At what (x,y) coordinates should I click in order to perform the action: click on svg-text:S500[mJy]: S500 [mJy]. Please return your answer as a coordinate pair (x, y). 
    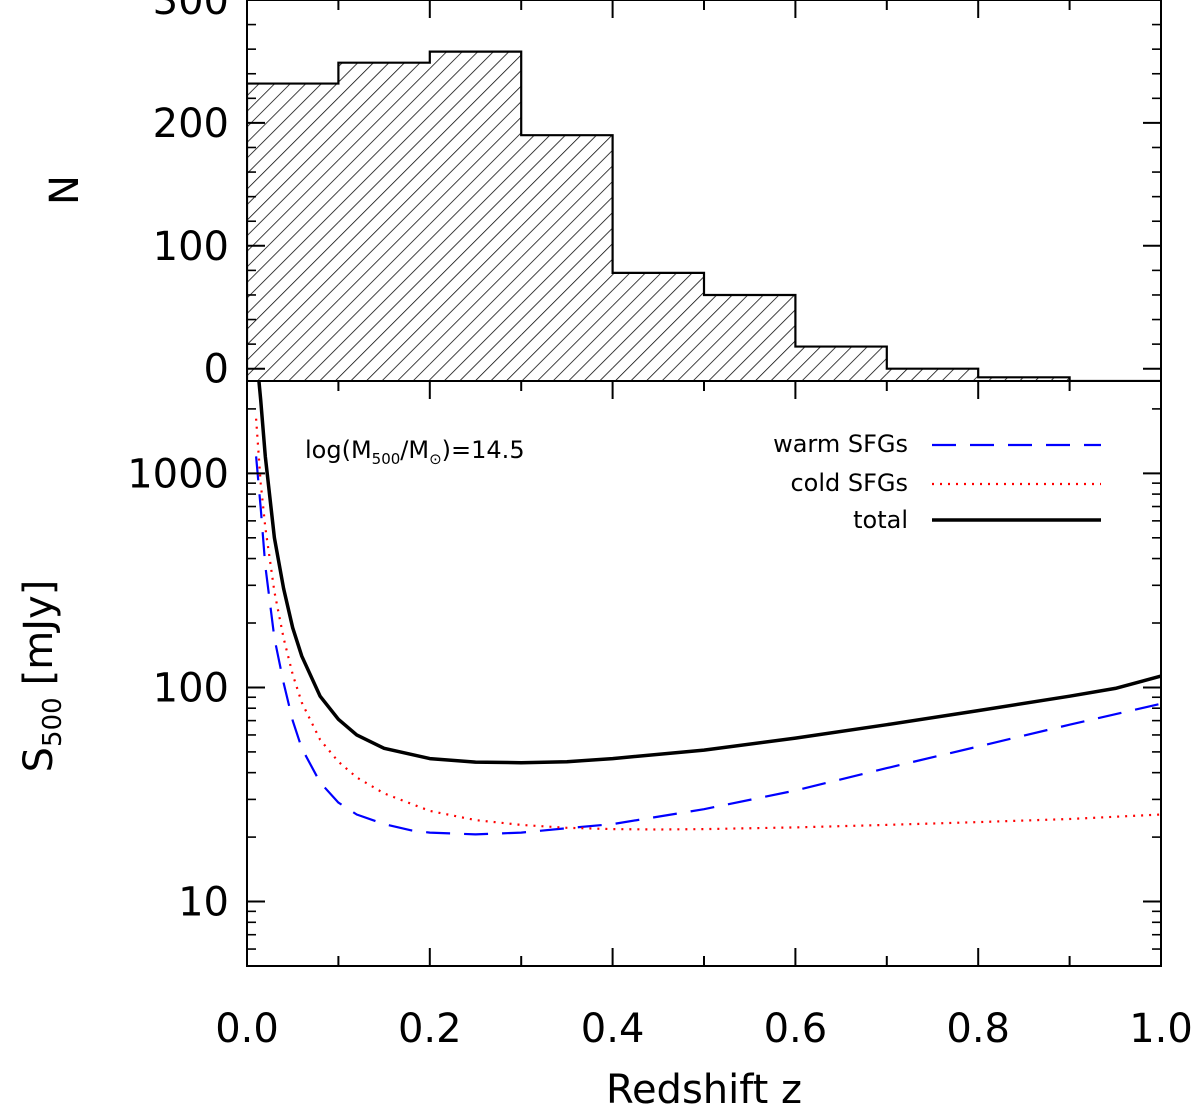
    Looking at the image, I should click on (42, 676).